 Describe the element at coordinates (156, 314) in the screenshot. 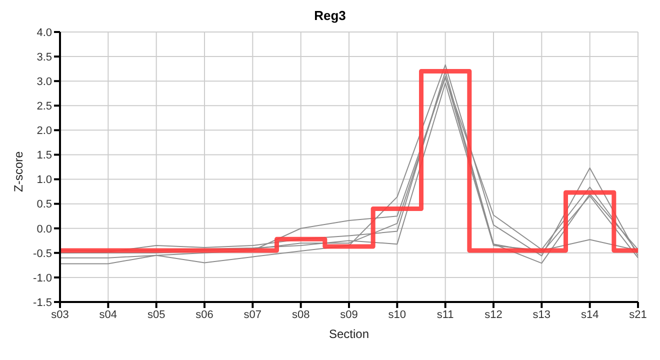

I see `x-tick-label: s05` at that location.